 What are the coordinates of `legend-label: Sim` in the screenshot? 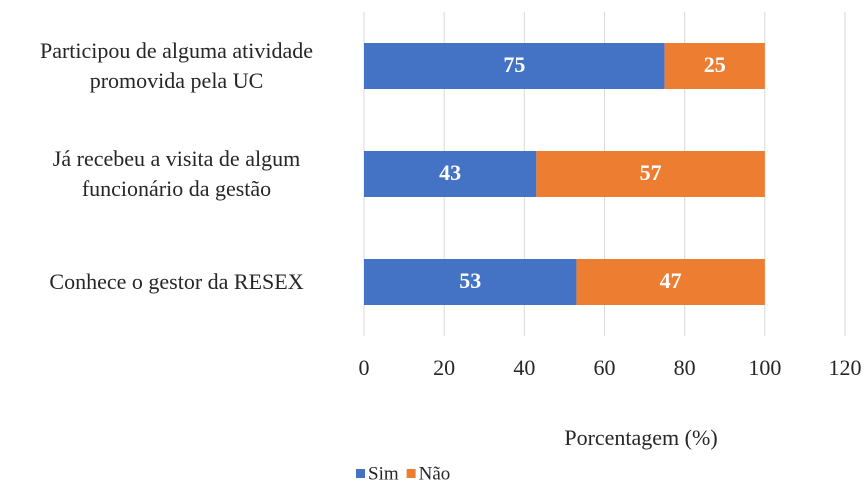 It's located at (383, 473).